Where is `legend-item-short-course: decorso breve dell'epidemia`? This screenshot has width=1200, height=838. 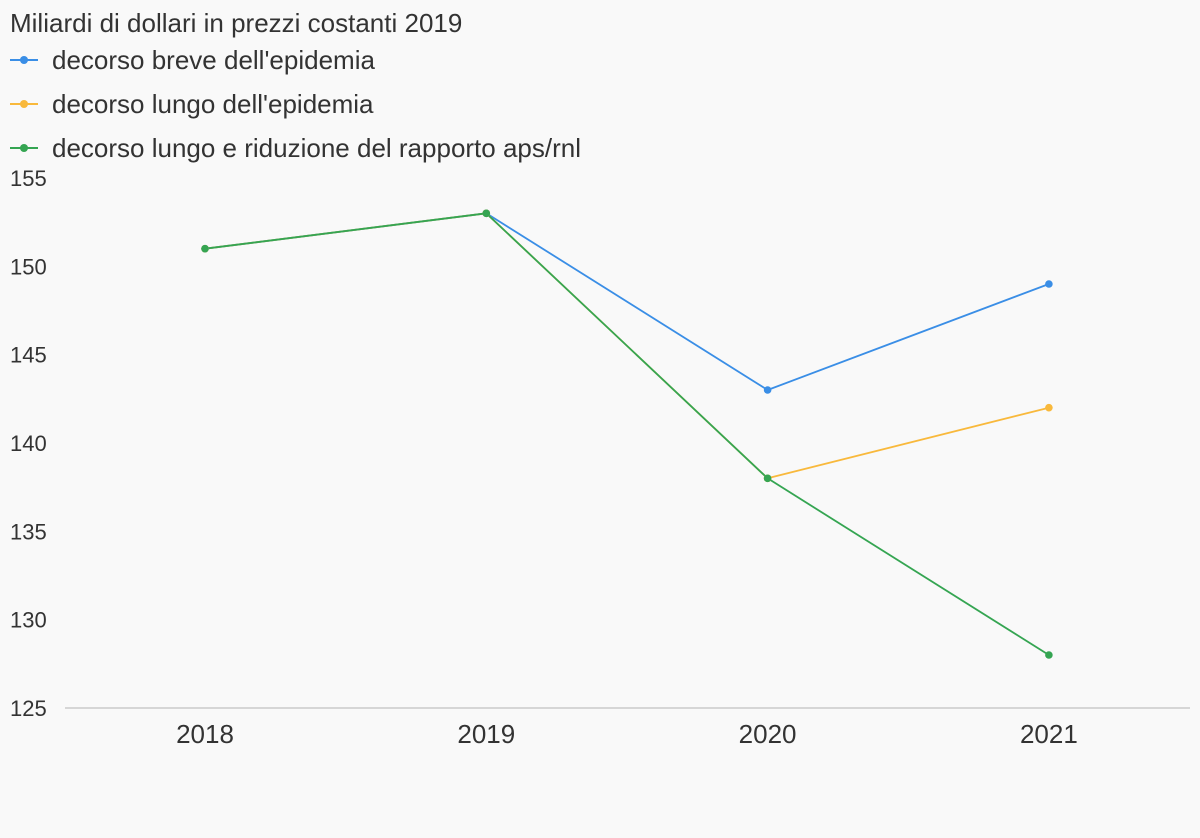 legend-item-short-course: decorso breve dell'epidemia is located at coordinates (295, 60).